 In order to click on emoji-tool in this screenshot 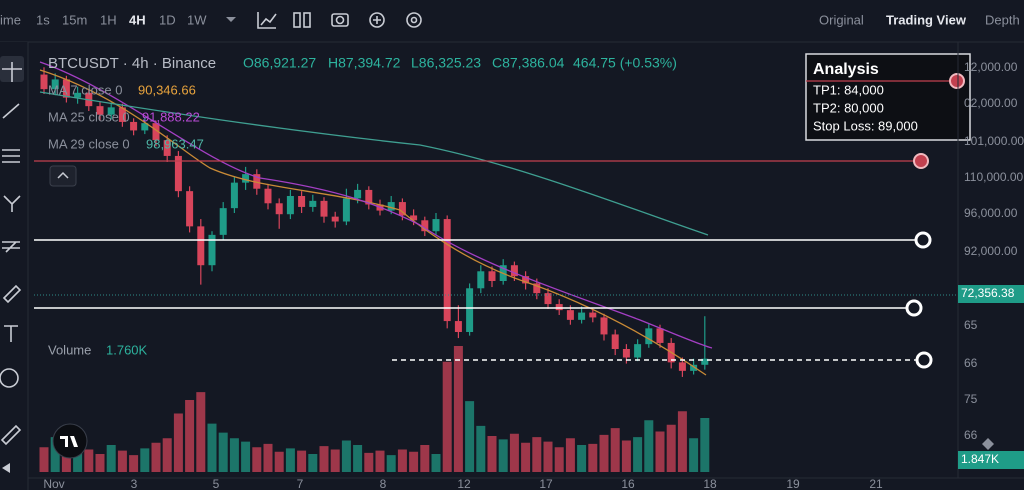, I will do `click(9, 378)`.